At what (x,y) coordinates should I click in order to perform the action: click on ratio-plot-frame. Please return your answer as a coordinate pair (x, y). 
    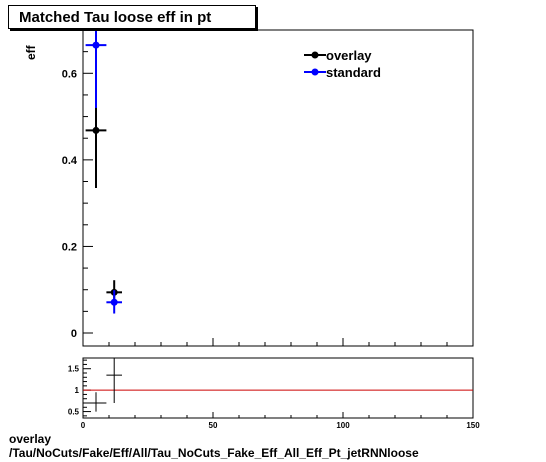
    Looking at the image, I should click on (278, 388).